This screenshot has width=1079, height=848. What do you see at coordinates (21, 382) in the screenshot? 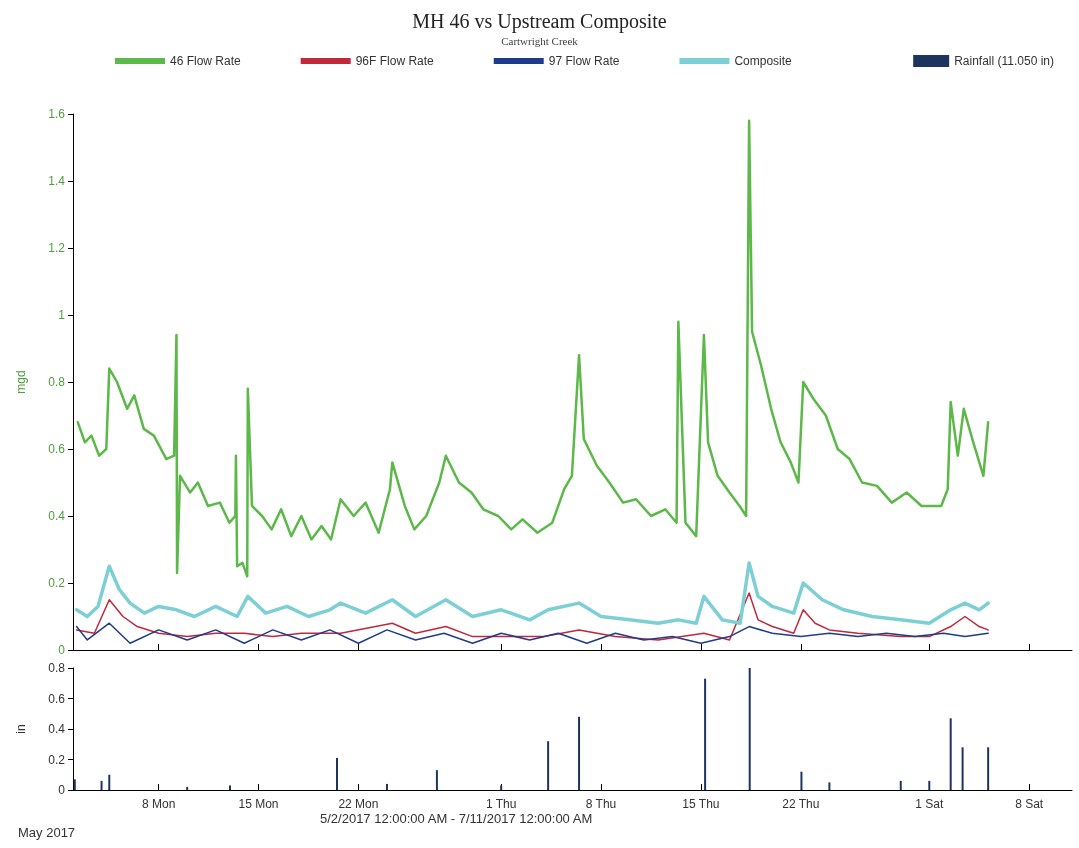
I see `y-axis-title: mgd` at bounding box center [21, 382].